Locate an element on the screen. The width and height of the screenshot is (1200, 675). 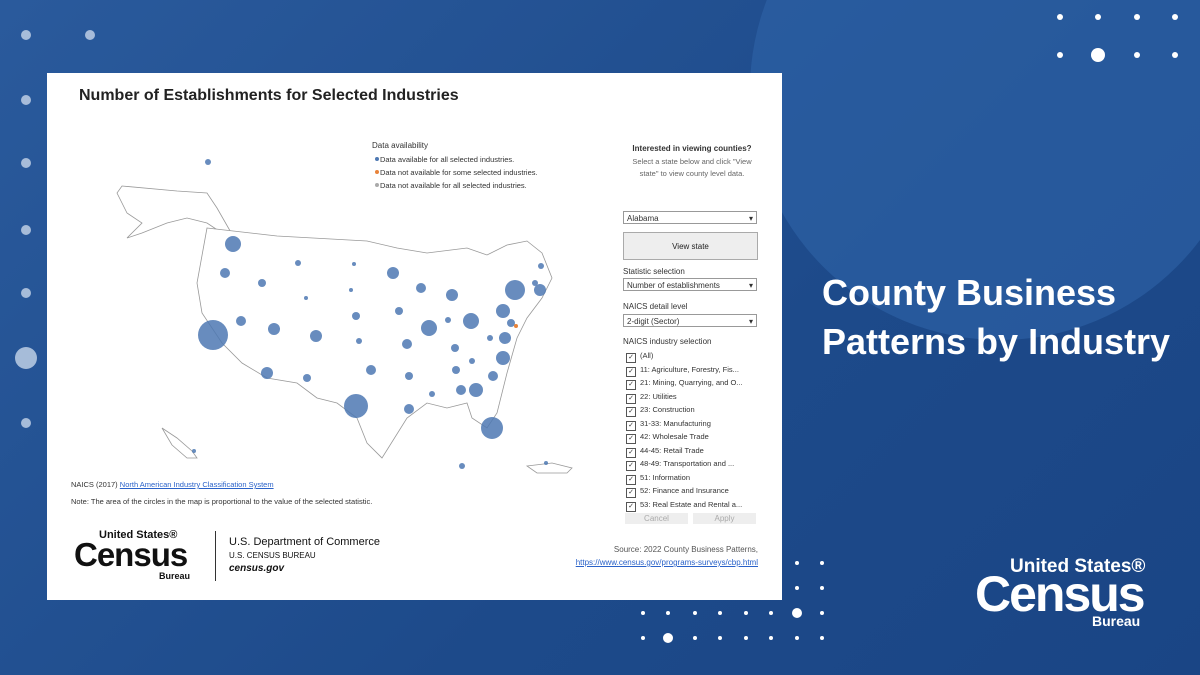
industry-checkbox: ✓ 51: Information is located at coordinates (658, 479).